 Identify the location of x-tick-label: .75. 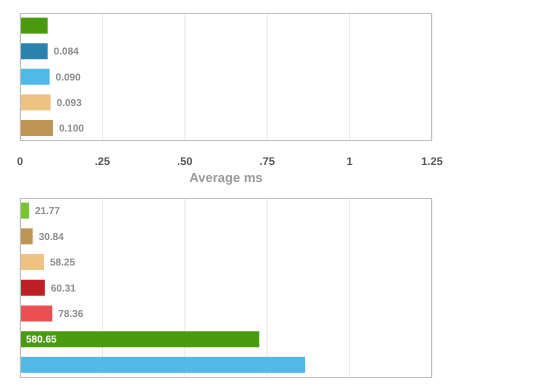
(267, 162).